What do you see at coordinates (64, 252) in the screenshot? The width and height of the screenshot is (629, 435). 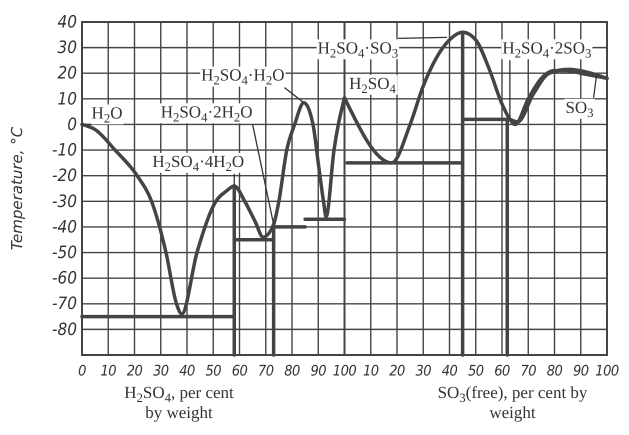 I see `y-tick-label: -50` at bounding box center [64, 252].